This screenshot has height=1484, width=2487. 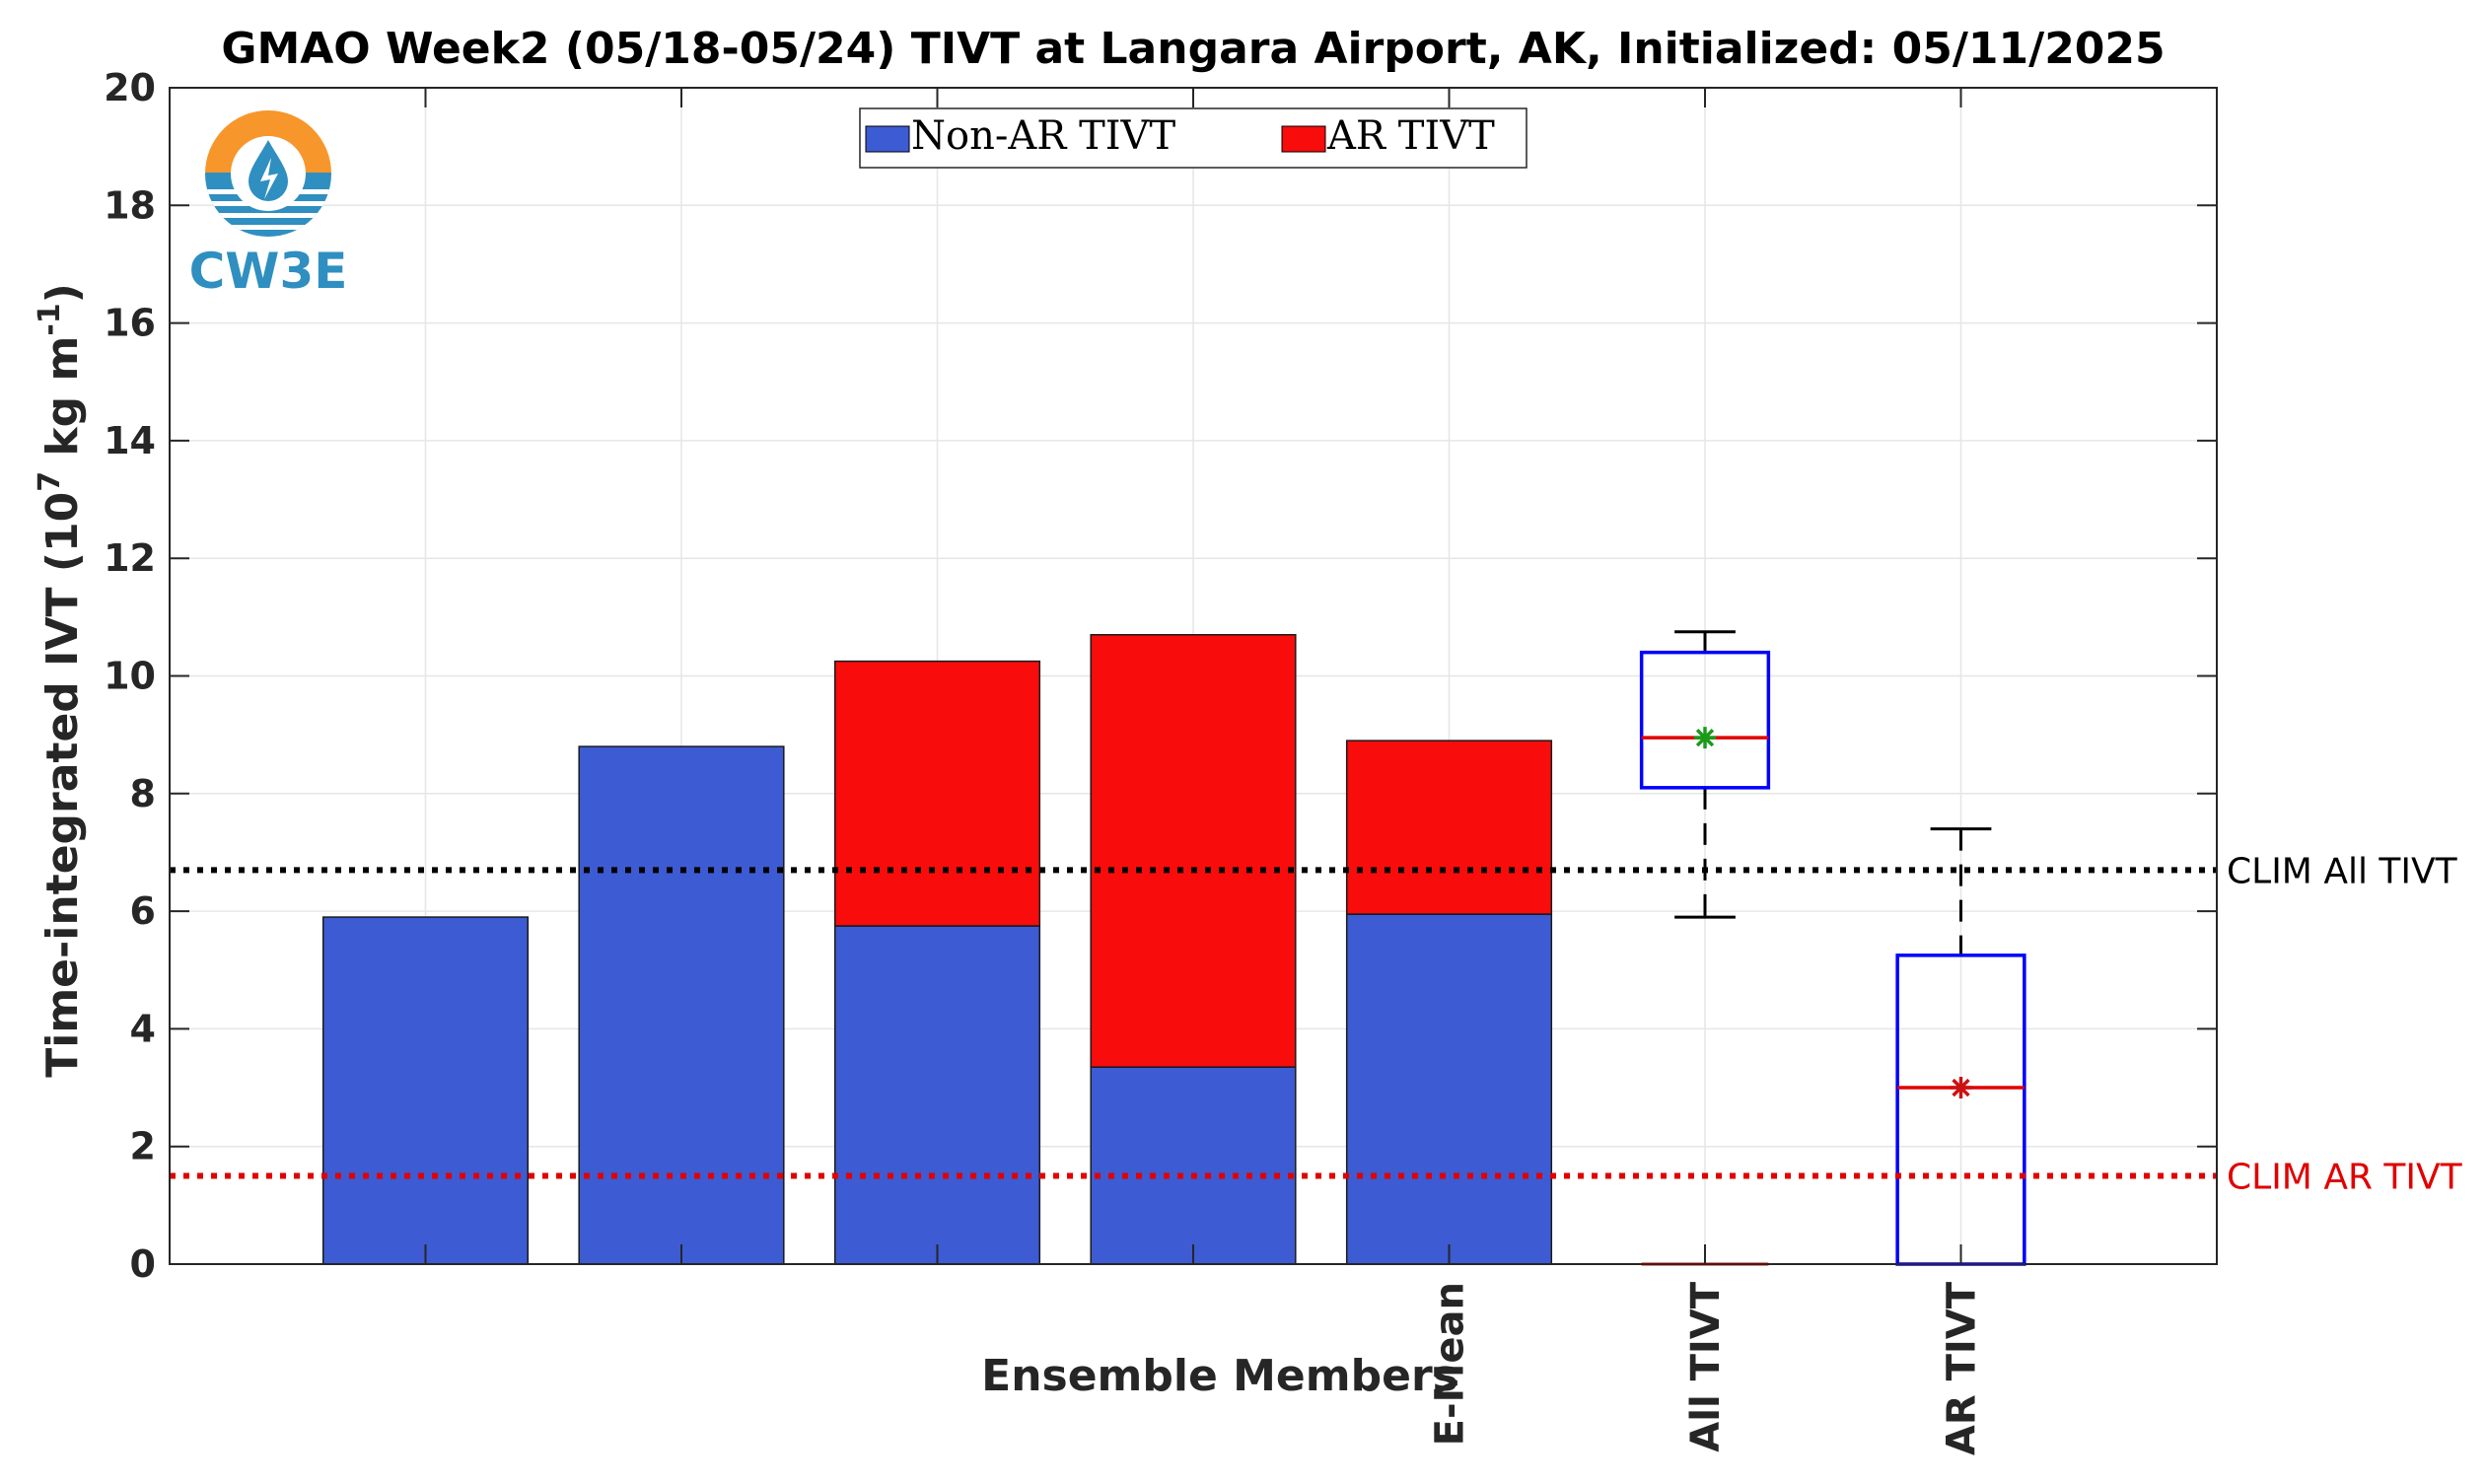 I want to click on y-tick-label: 18, so click(x=130, y=205).